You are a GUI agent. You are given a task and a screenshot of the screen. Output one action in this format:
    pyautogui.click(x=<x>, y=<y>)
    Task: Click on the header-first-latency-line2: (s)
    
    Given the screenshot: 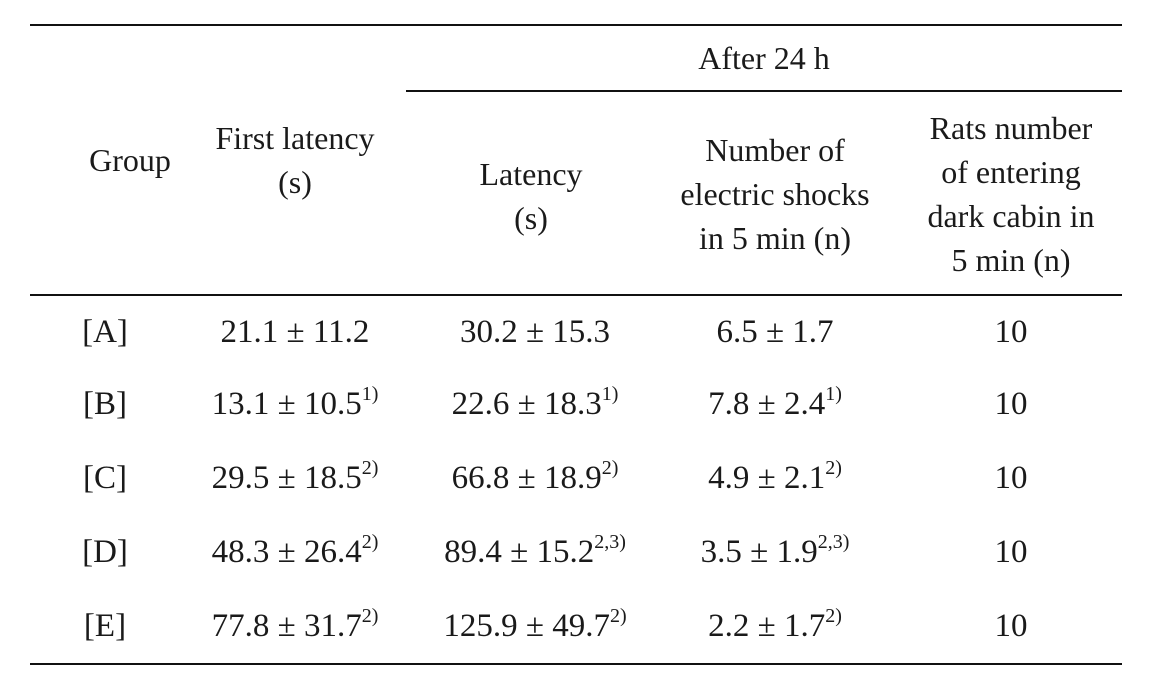 What is the action you would take?
    pyautogui.click(x=295, y=182)
    